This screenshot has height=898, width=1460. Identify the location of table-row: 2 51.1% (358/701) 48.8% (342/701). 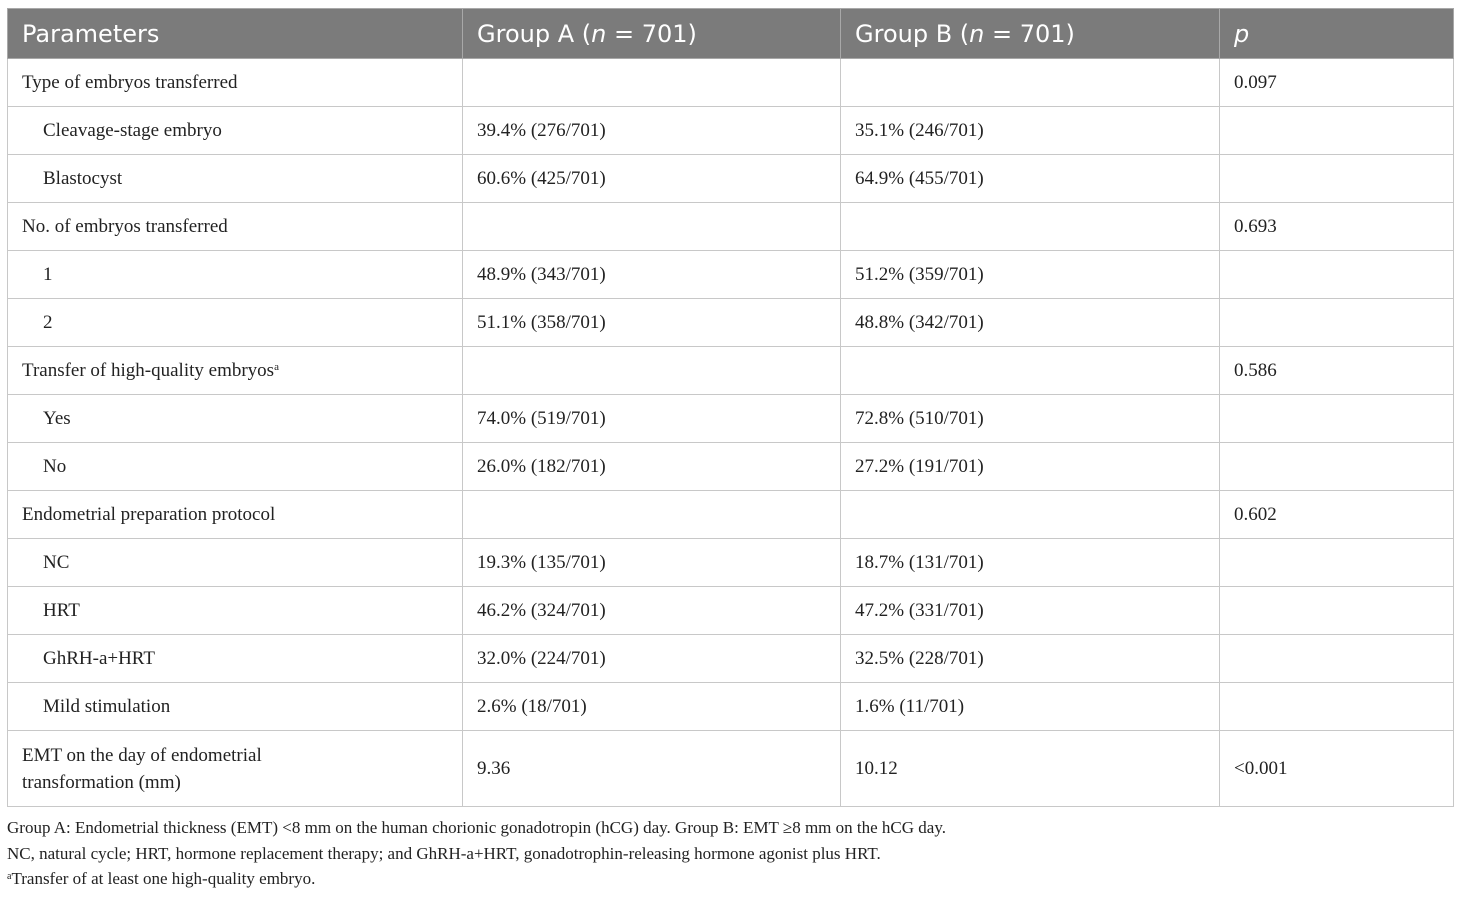
(730, 322).